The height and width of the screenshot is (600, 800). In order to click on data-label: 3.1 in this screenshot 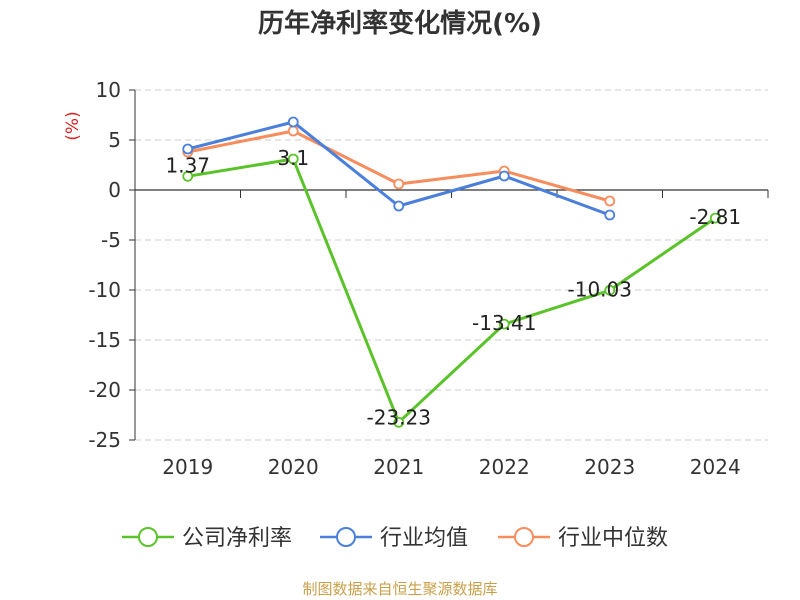, I will do `click(293, 158)`.